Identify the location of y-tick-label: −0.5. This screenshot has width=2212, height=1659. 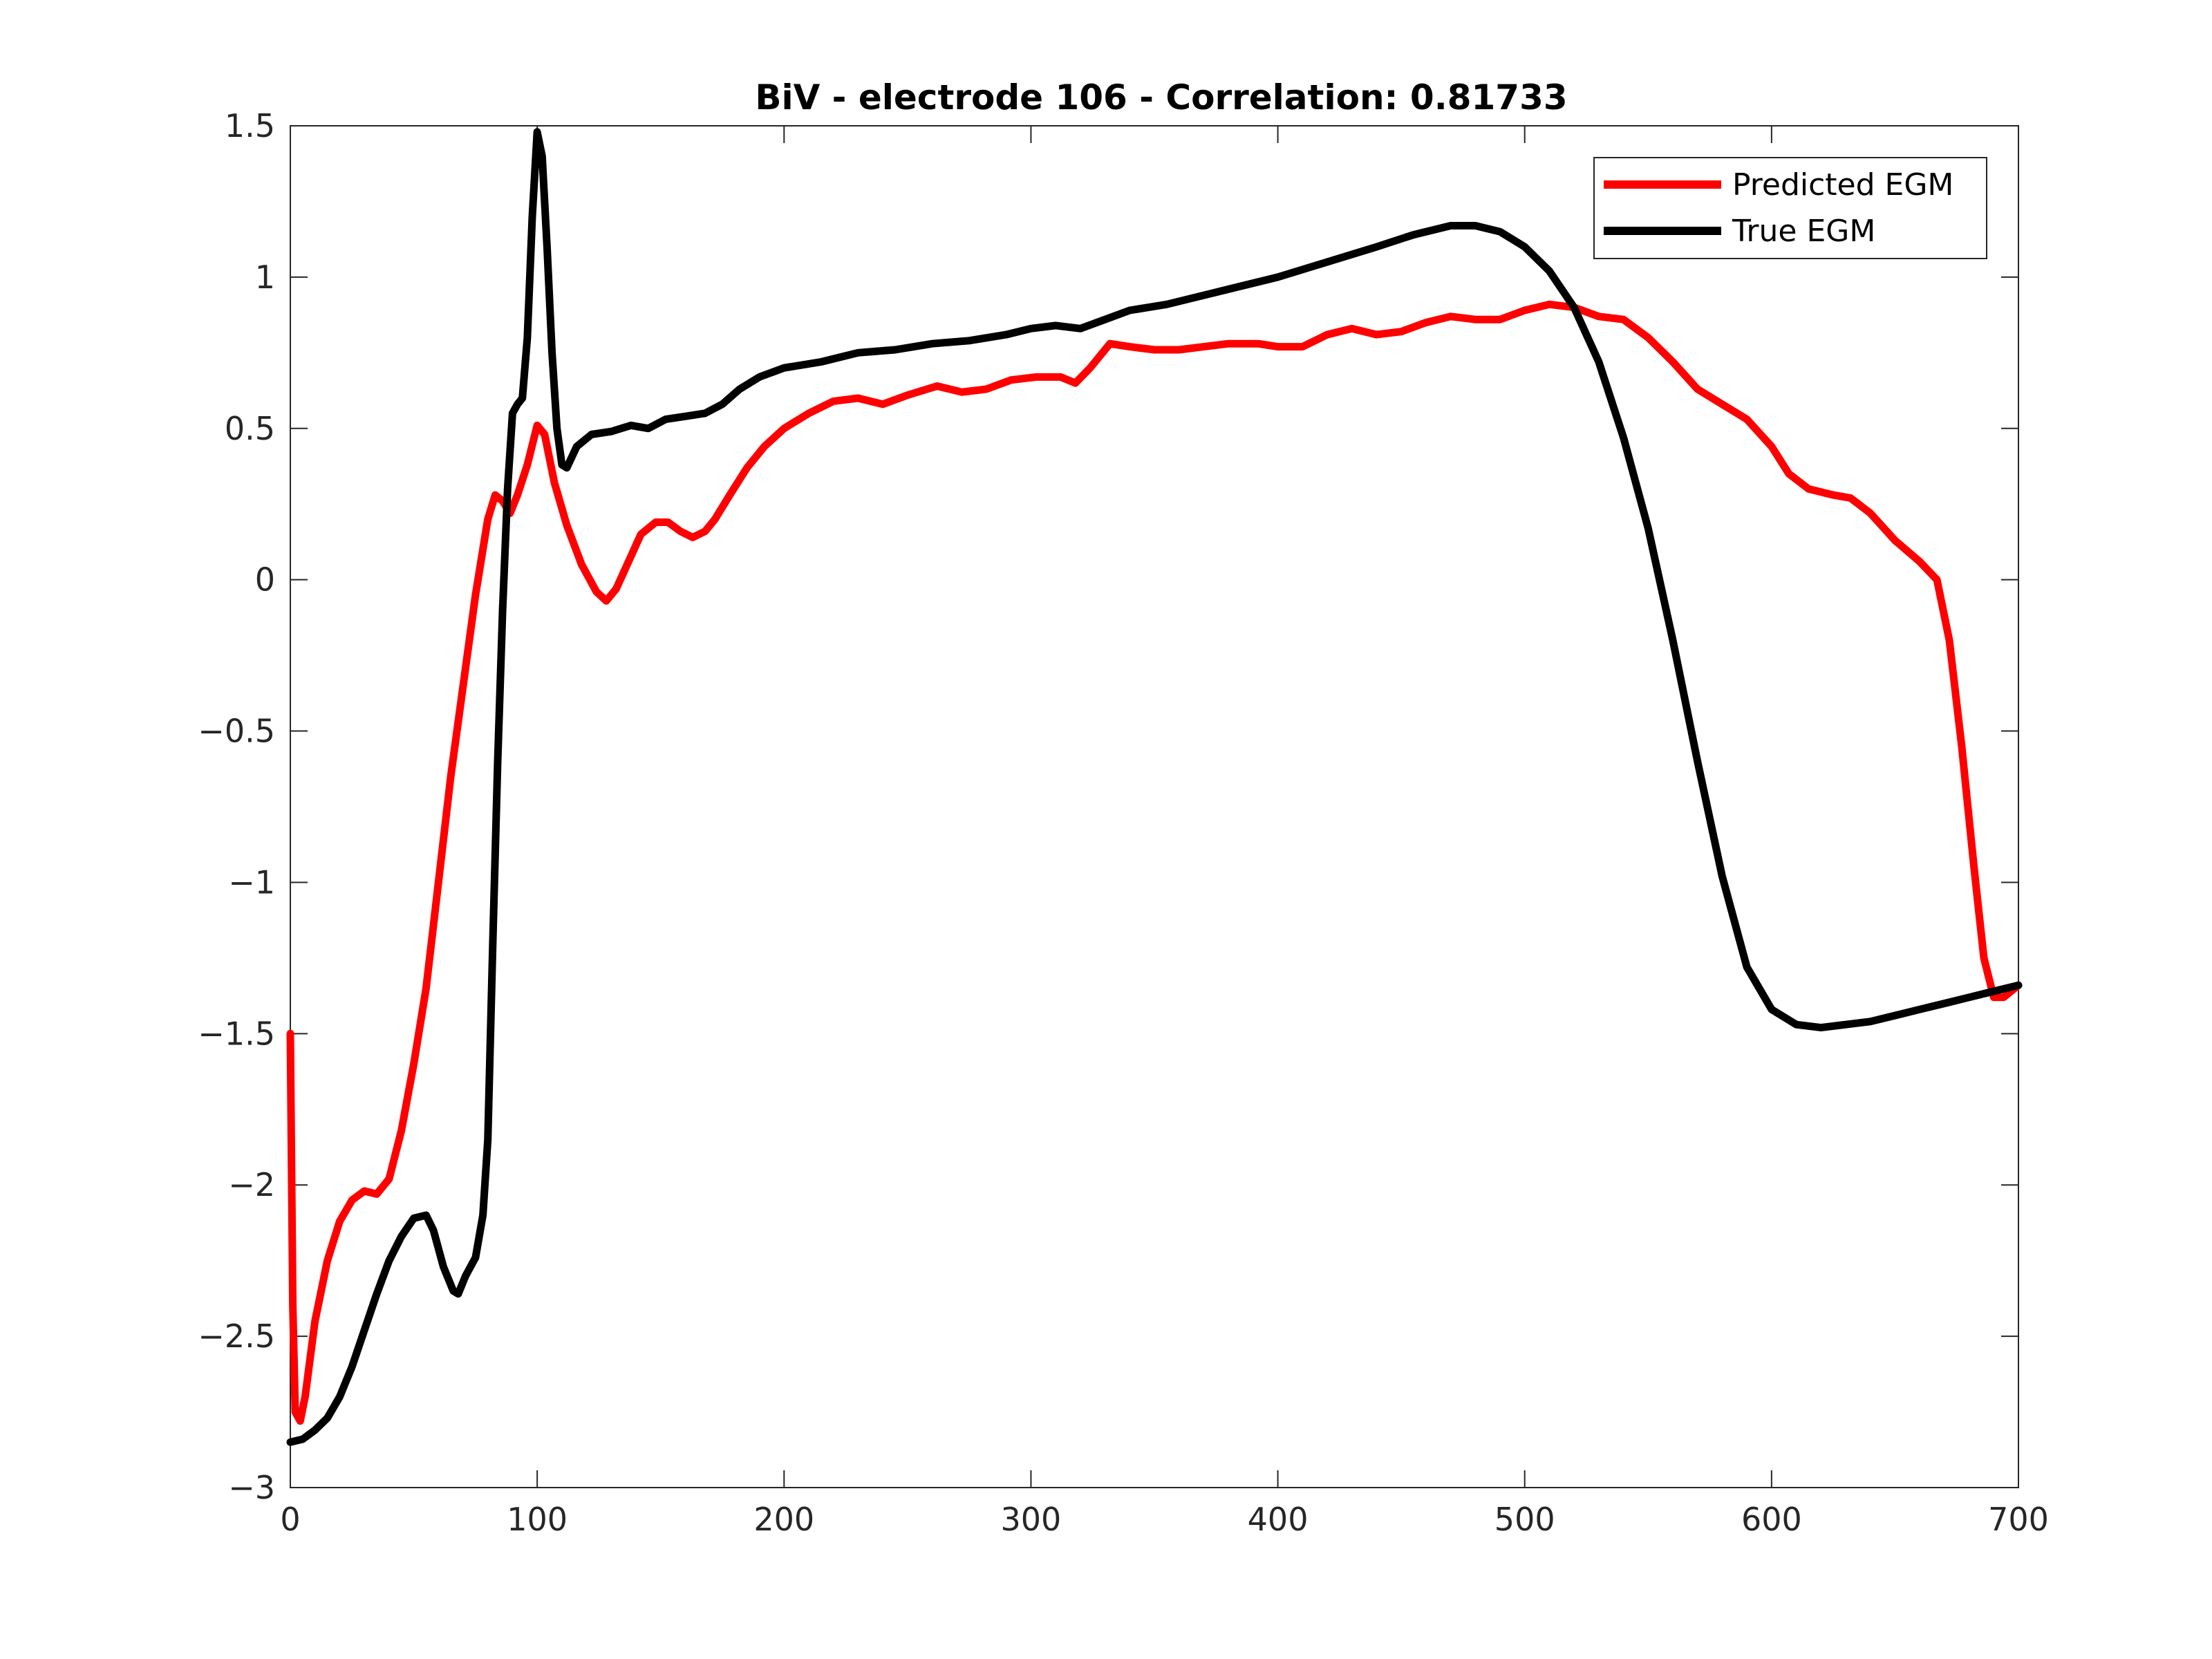
(236, 732).